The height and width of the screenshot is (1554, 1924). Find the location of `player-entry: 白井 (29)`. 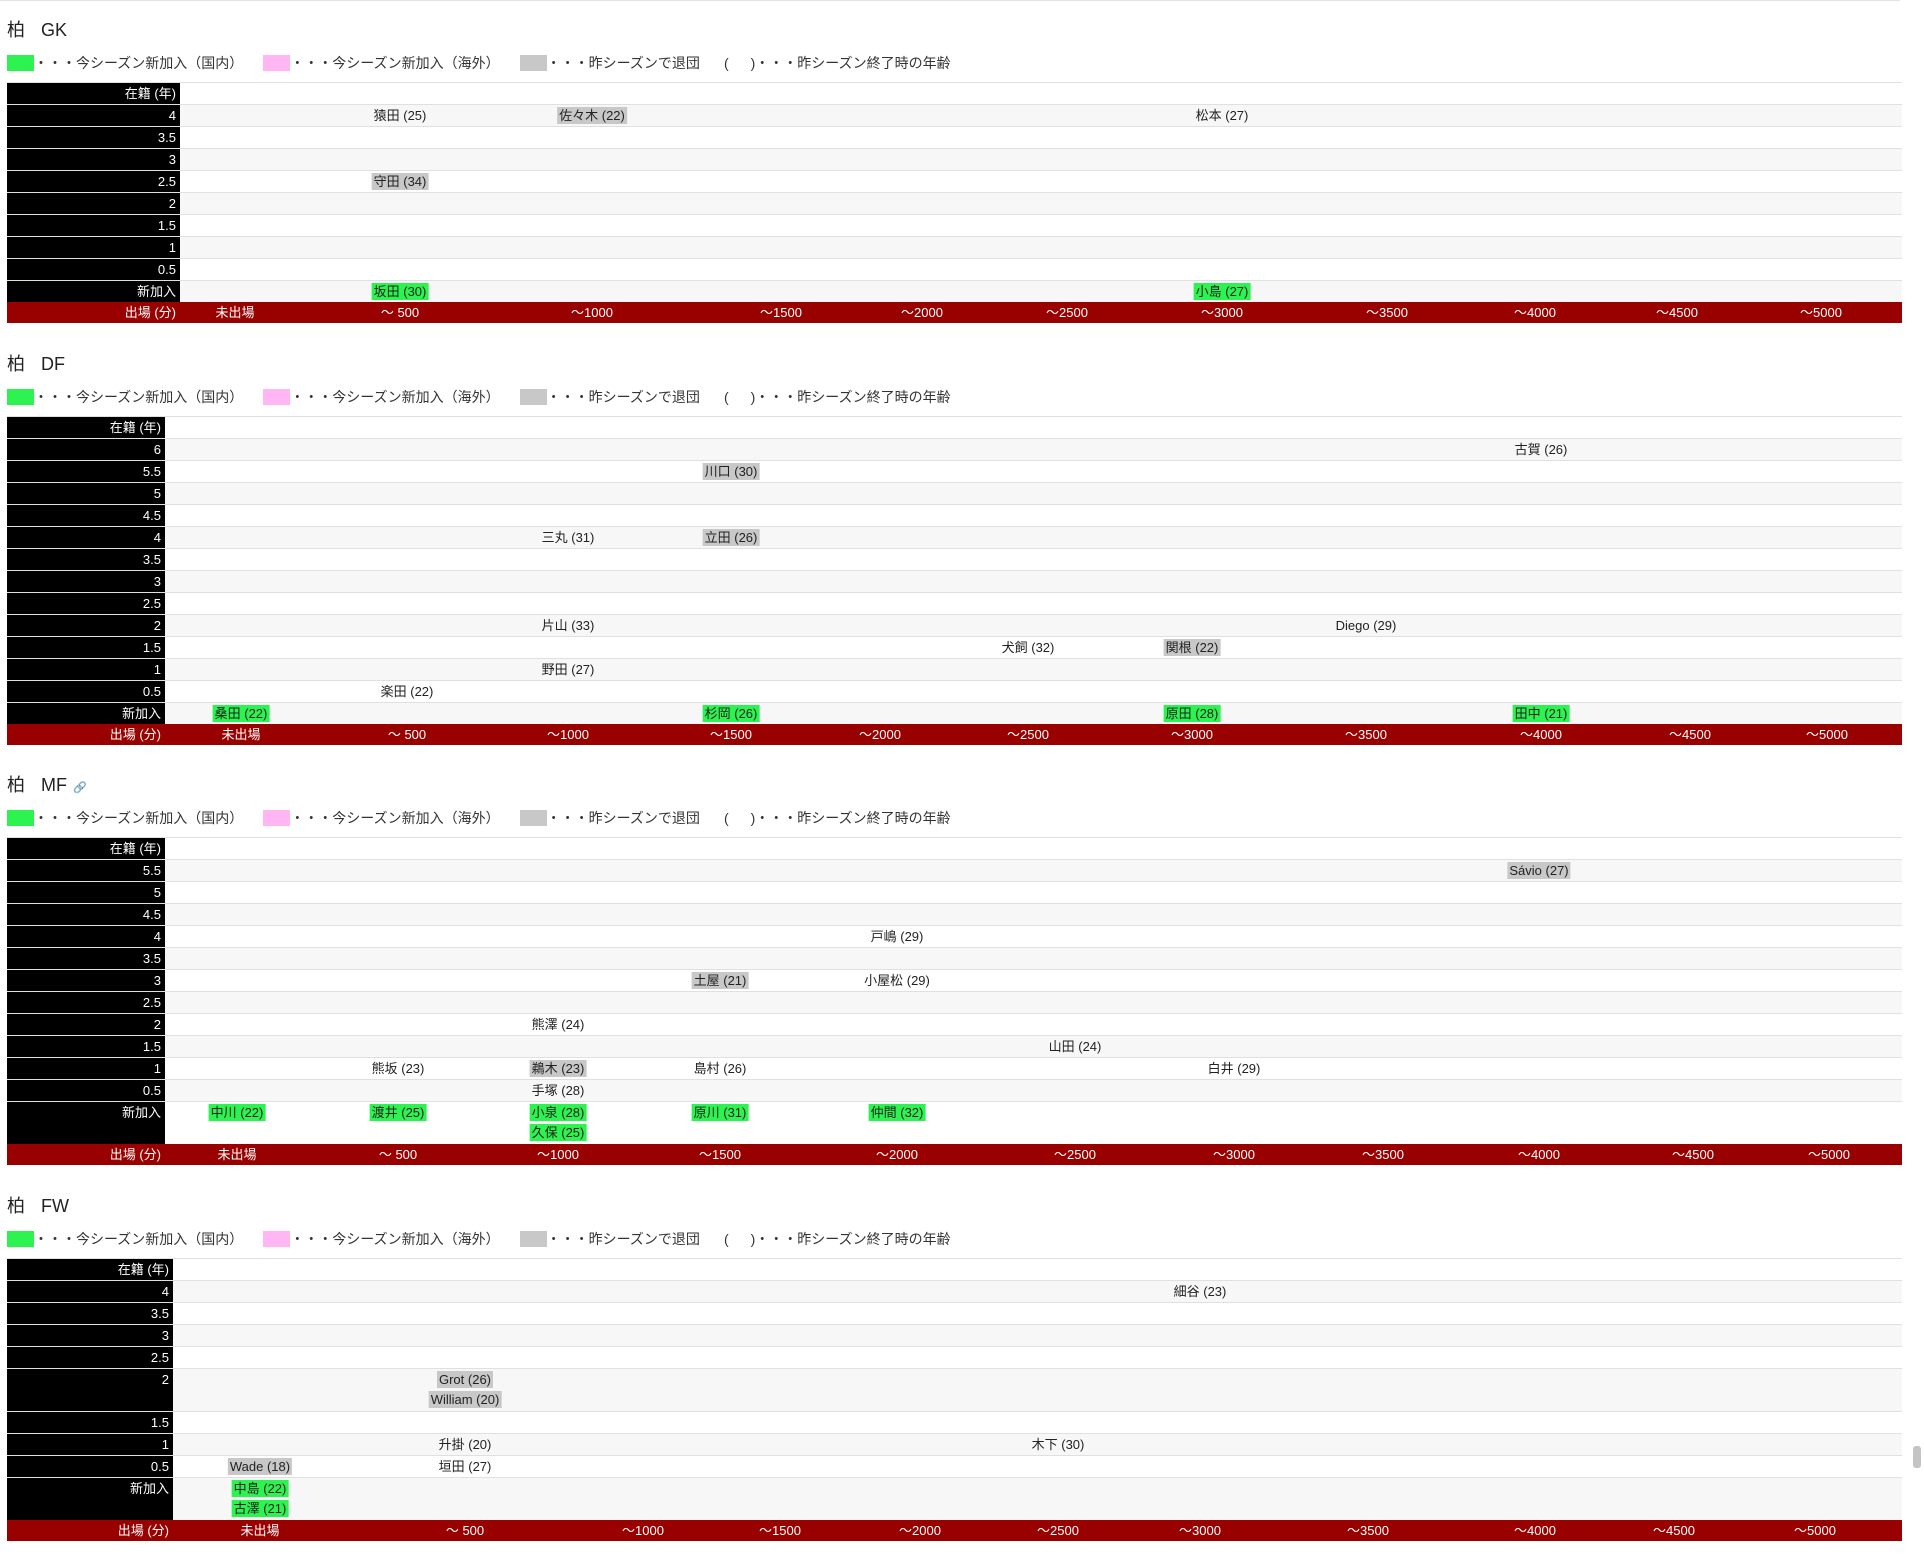

player-entry: 白井 (29) is located at coordinates (1234, 1068).